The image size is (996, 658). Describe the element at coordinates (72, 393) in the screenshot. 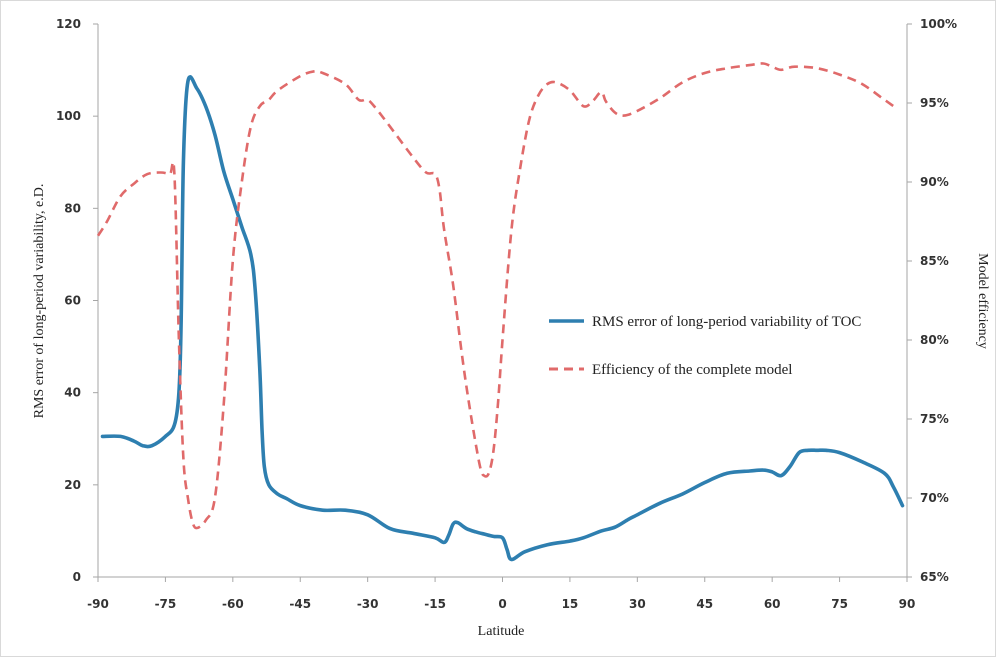

I see `y-tick-label: 40` at that location.